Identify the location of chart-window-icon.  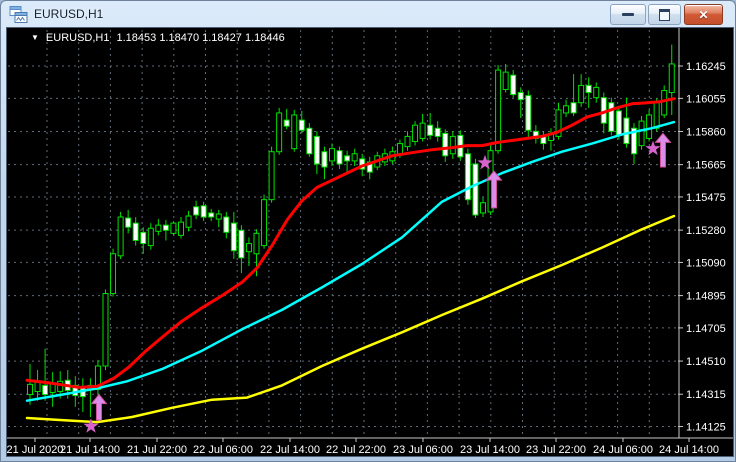
(18, 14).